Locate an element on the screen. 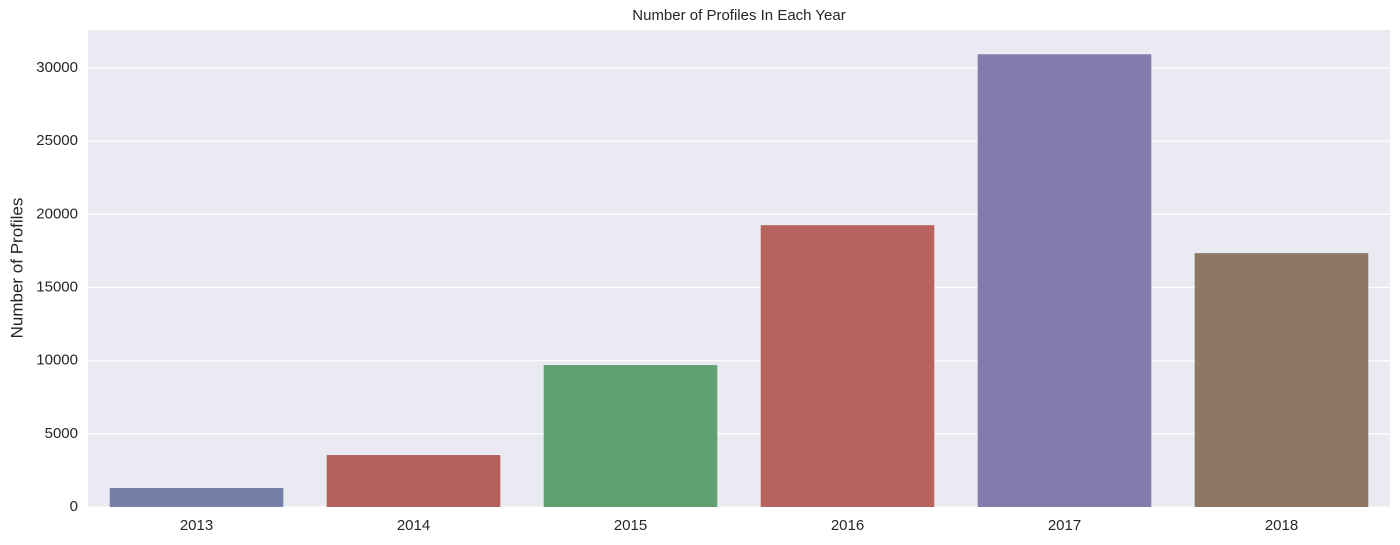 Image resolution: width=1400 pixels, height=545 pixels. x-tick-label: 2013 is located at coordinates (196, 525).